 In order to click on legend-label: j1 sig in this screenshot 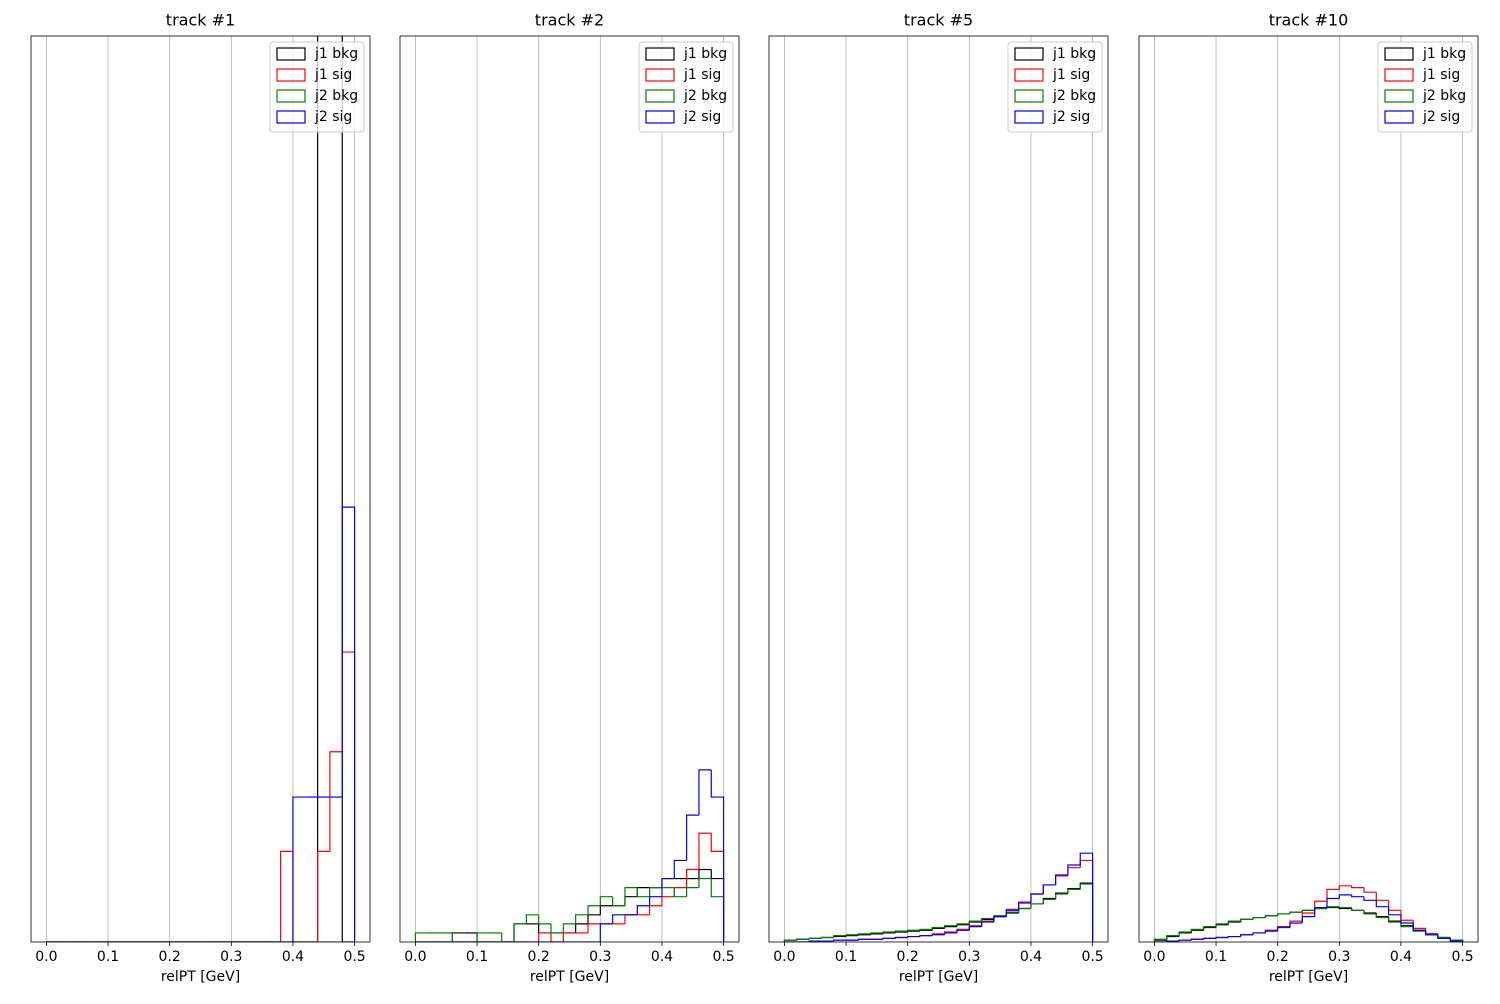, I will do `click(333, 75)`.